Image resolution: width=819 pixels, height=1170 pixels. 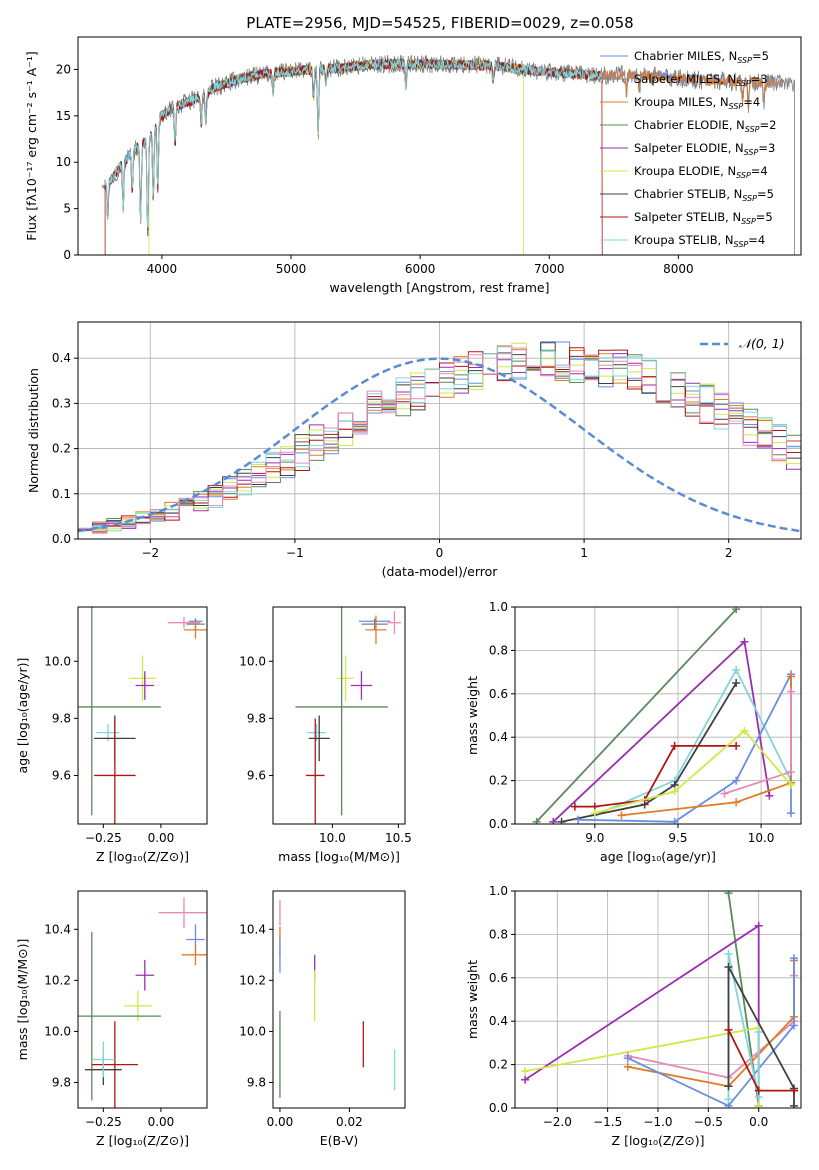 I want to click on age_vs_Z-frame, so click(x=142, y=715).